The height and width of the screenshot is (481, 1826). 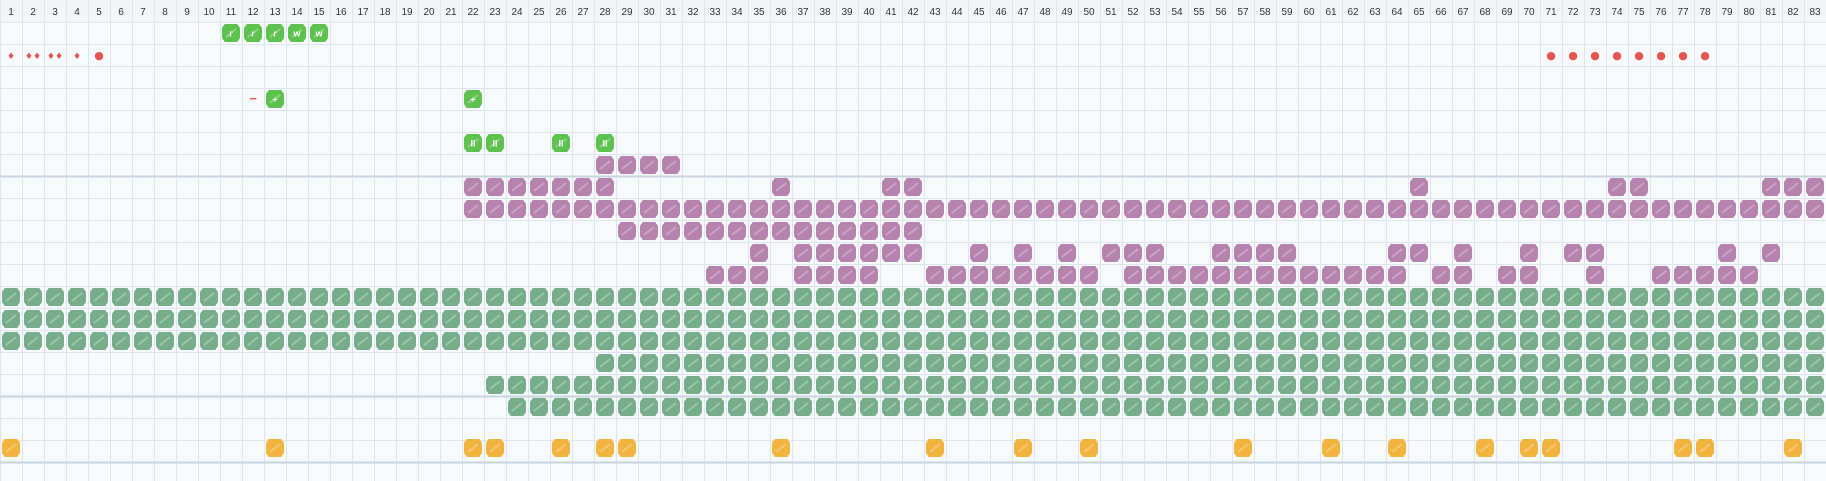 What do you see at coordinates (583, 12) in the screenshot?
I see `measure-number-27: 27` at bounding box center [583, 12].